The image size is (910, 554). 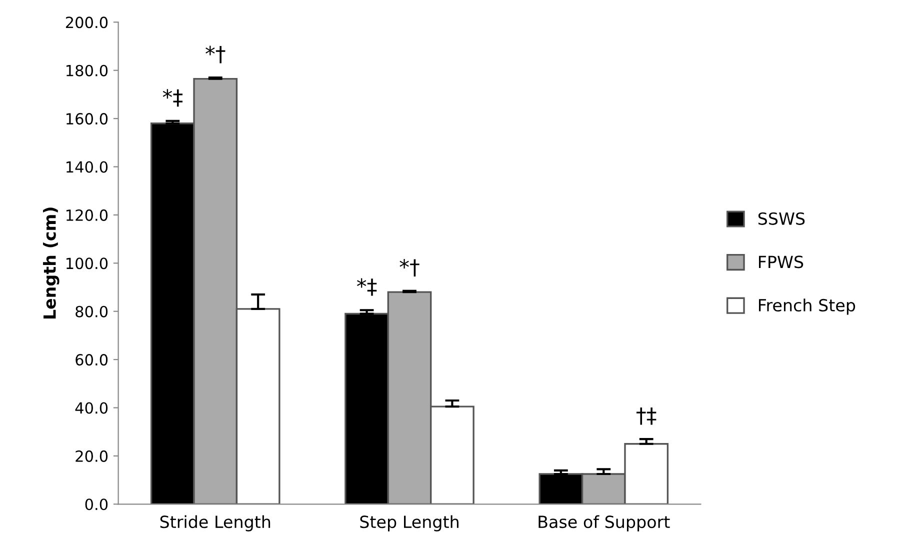 What do you see at coordinates (409, 523) in the screenshot?
I see `x-tick-label: Step Length` at bounding box center [409, 523].